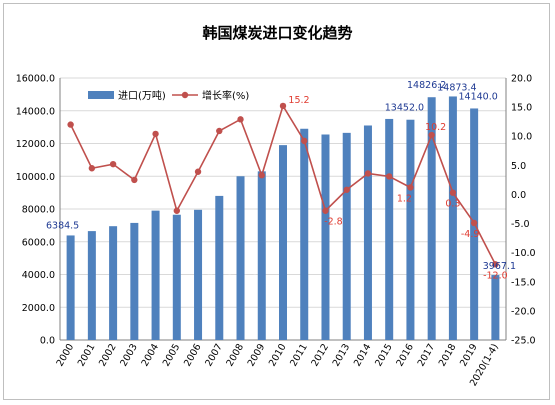  I want to click on bar-data-label: 14873.4, so click(456, 87).